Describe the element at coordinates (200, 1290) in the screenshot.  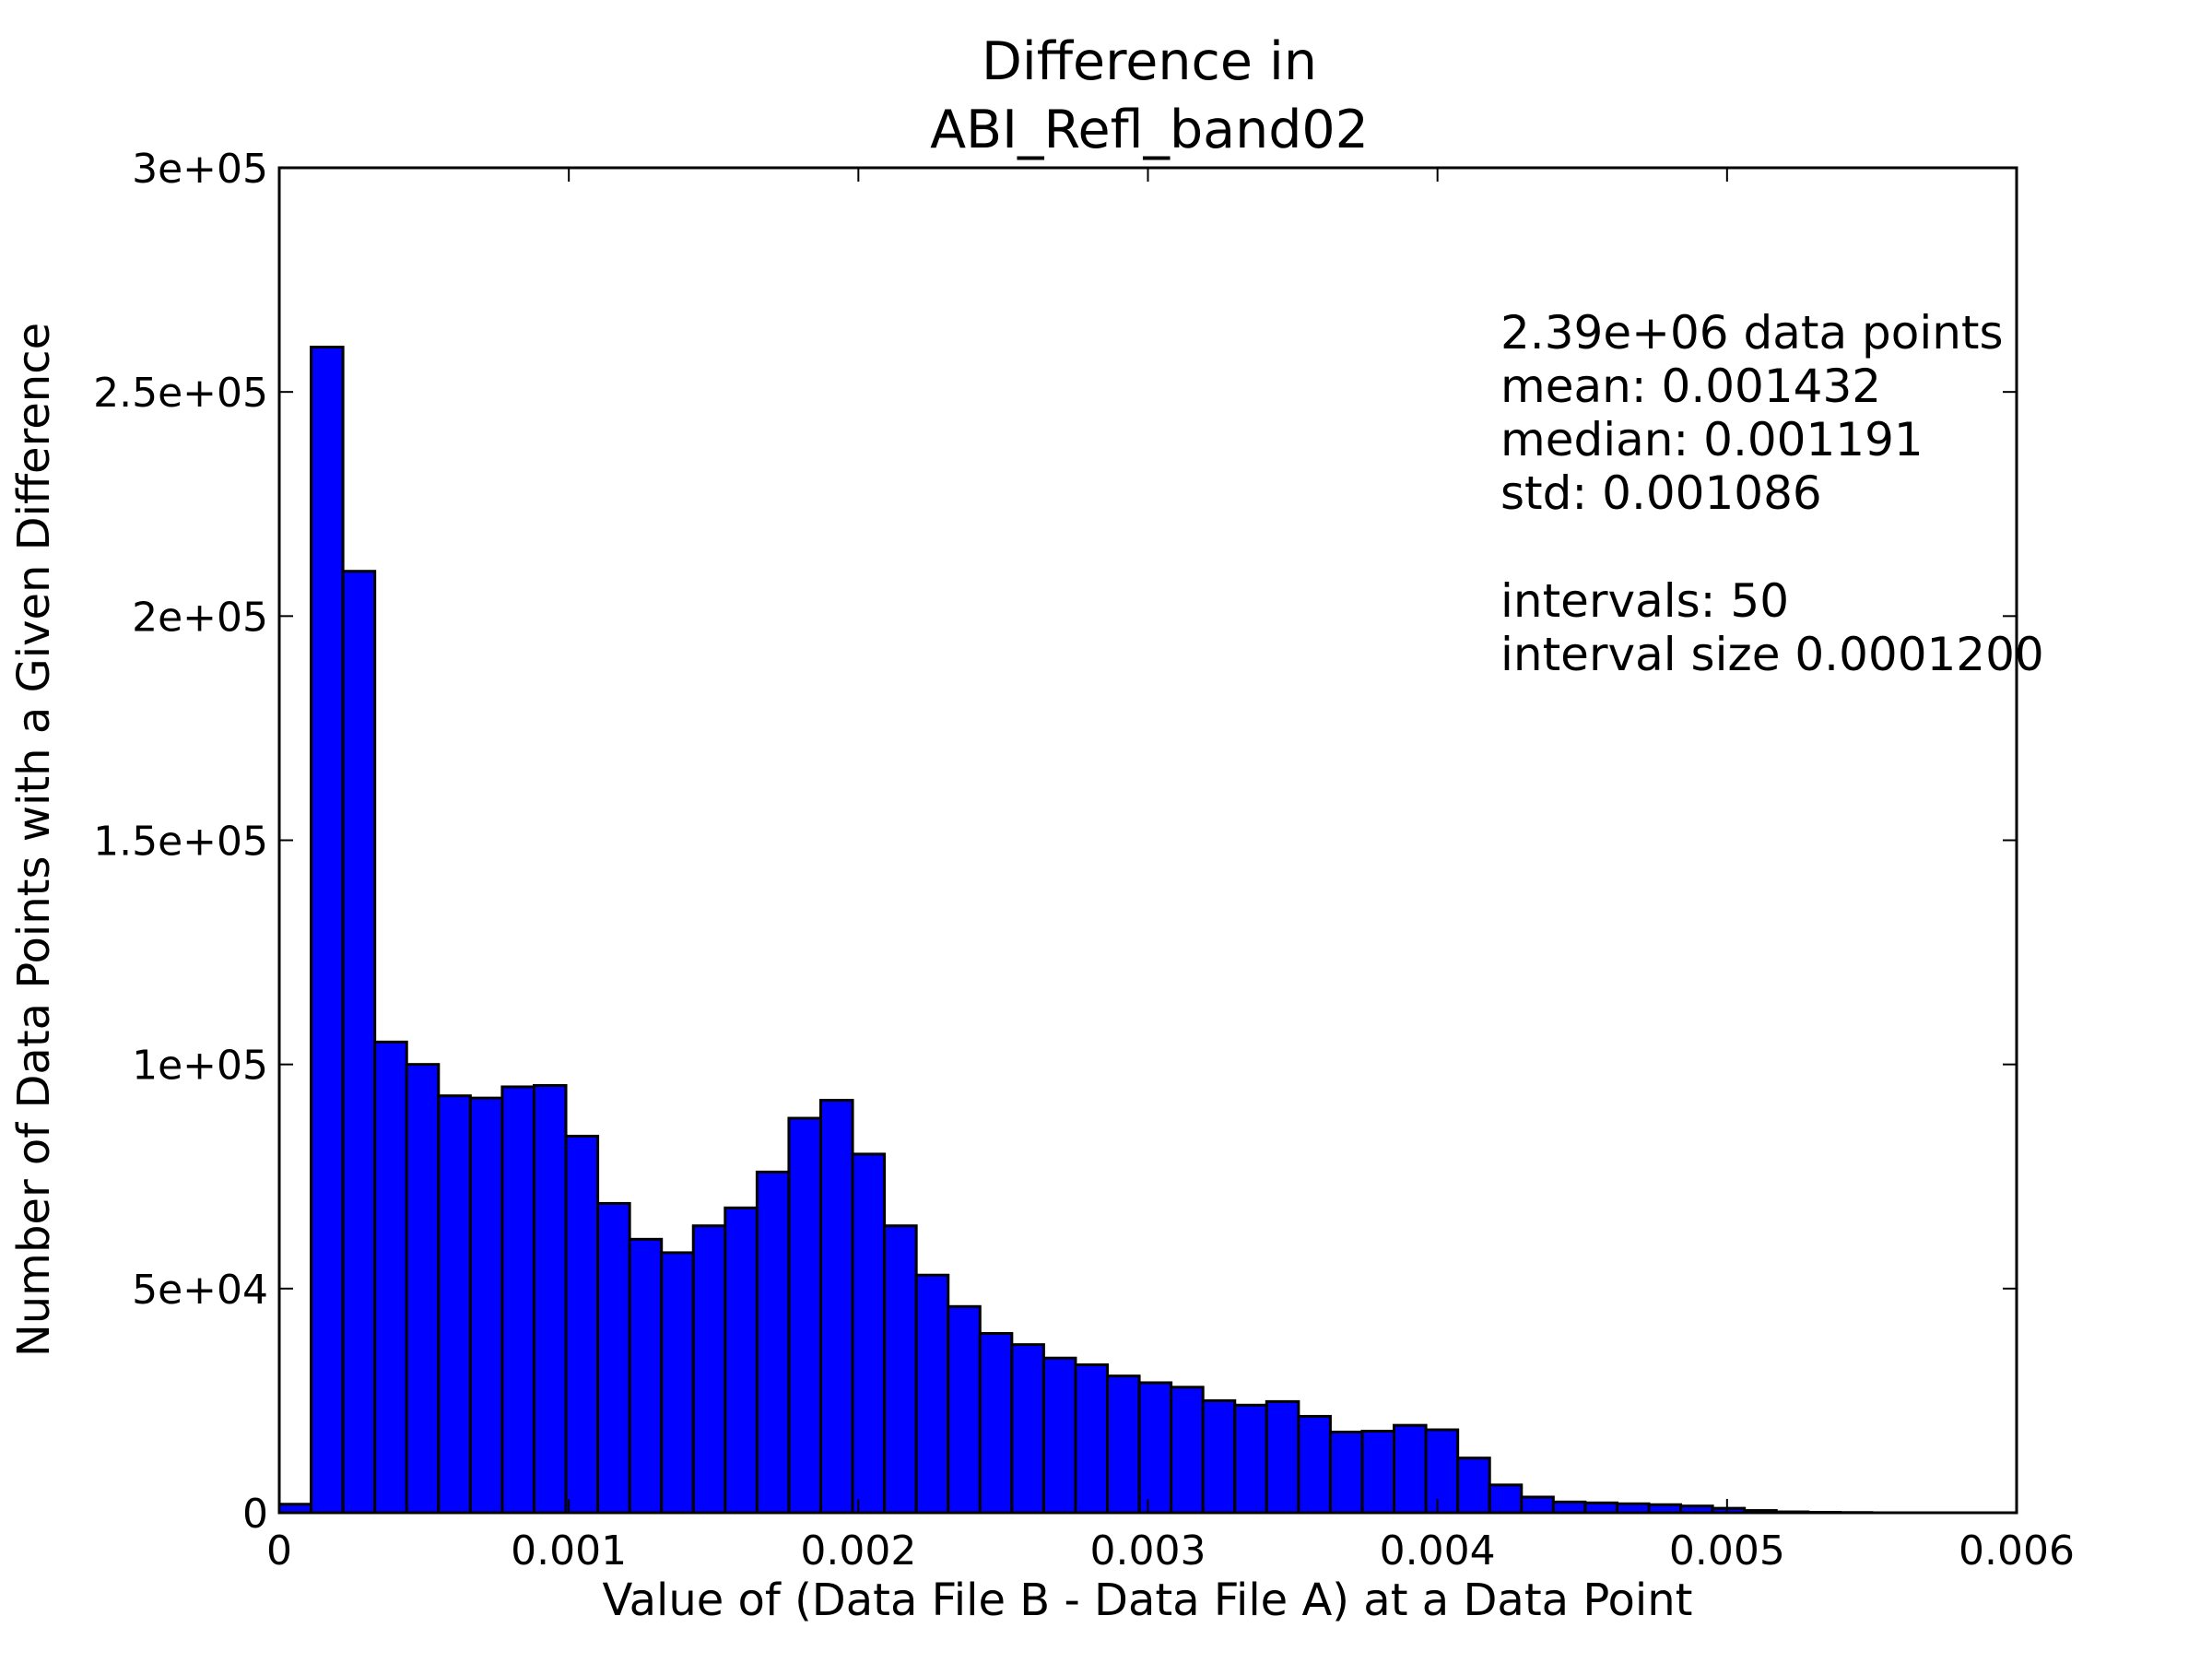
I see `y-tick-label: 5e+04` at that location.